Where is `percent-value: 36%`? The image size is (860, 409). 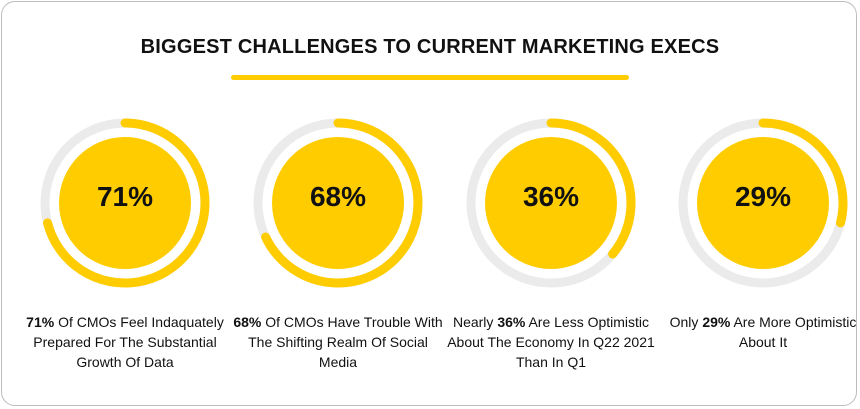 percent-value: 36% is located at coordinates (551, 196).